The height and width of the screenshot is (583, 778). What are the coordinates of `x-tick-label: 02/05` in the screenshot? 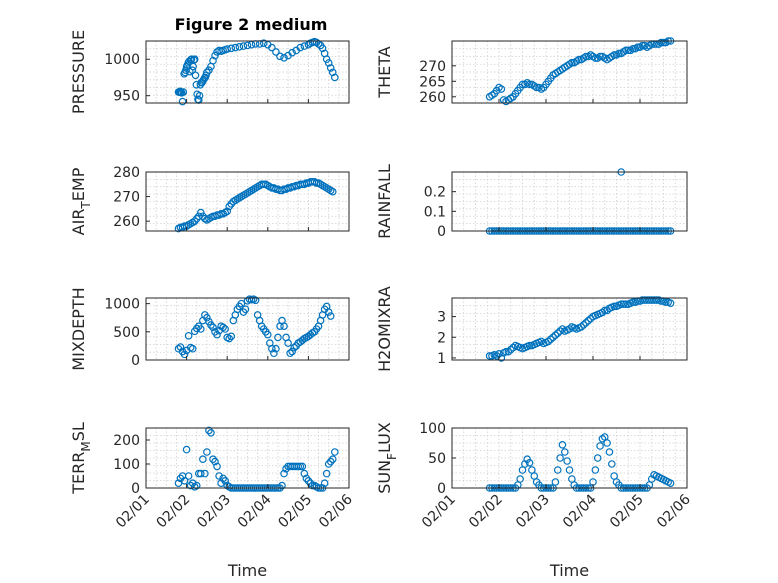 It's located at (295, 512).